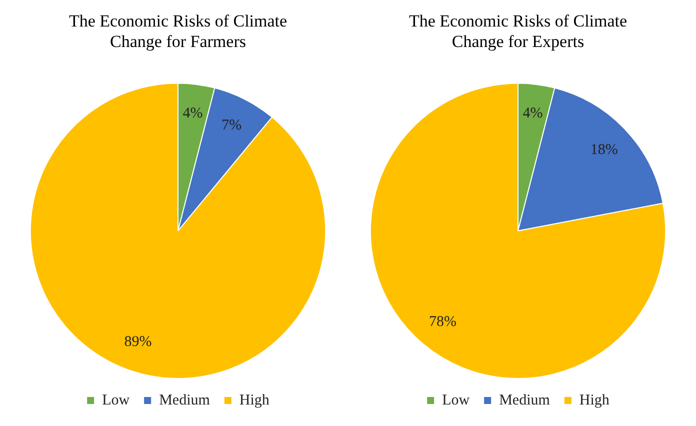 The image size is (696, 426). What do you see at coordinates (232, 126) in the screenshot?
I see `data-label: 7%` at bounding box center [232, 126].